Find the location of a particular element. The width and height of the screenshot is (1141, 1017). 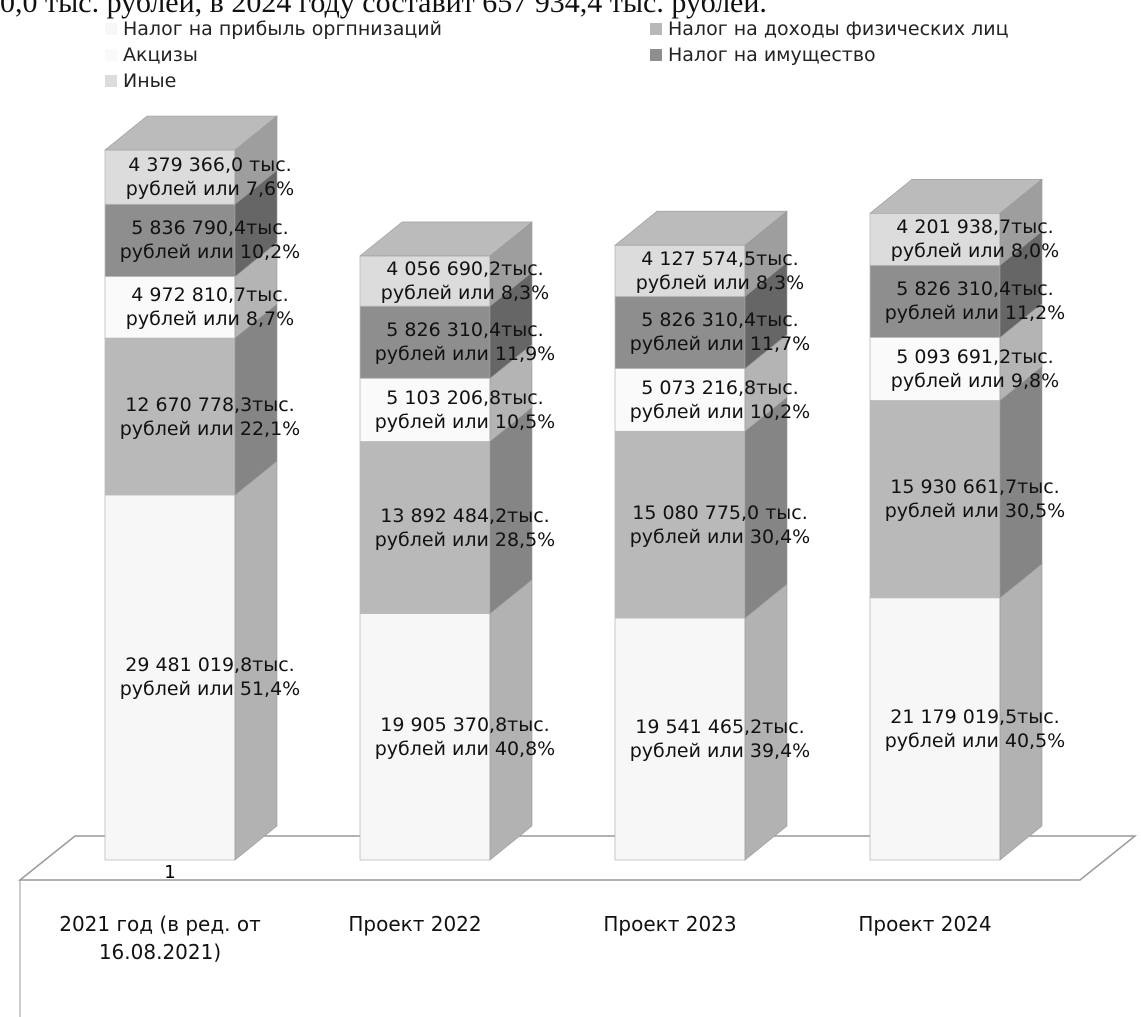

data-label: 12 670 778,3тыс. рублей или 22,1% is located at coordinates (210, 416).